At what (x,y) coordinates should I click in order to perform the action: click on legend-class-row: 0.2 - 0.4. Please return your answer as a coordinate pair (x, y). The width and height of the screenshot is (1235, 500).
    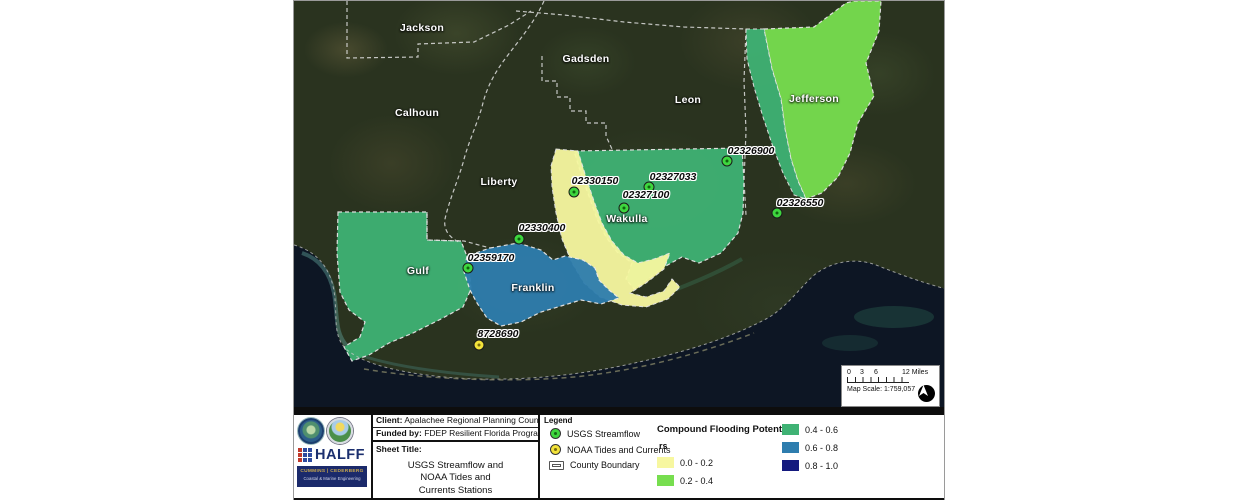
    Looking at the image, I should click on (685, 480).